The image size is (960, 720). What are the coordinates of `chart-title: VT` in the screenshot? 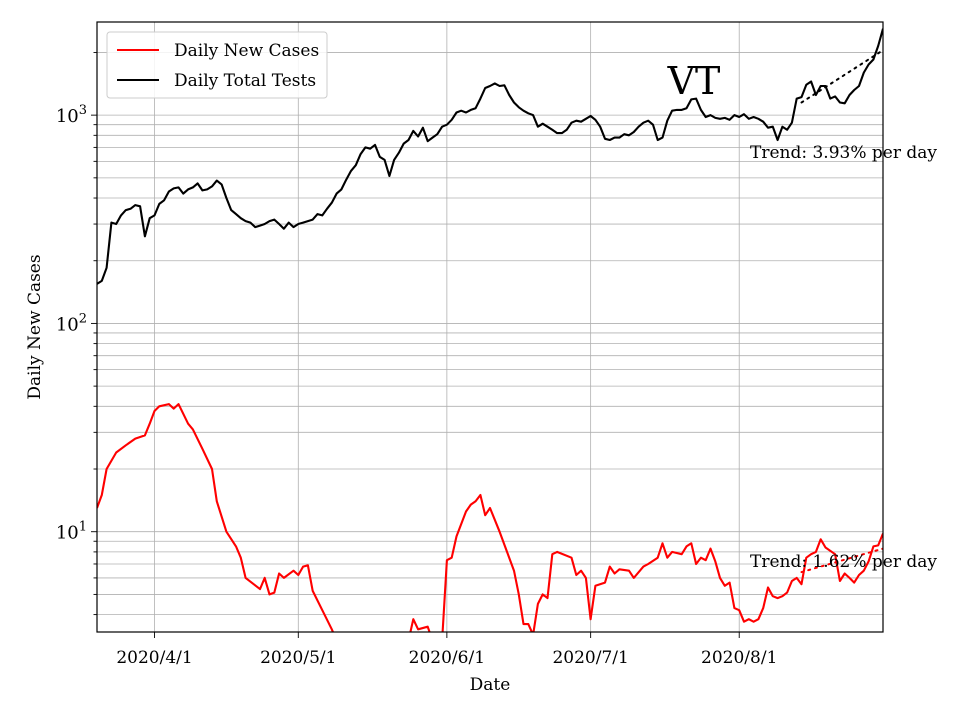 It's located at (694, 81).